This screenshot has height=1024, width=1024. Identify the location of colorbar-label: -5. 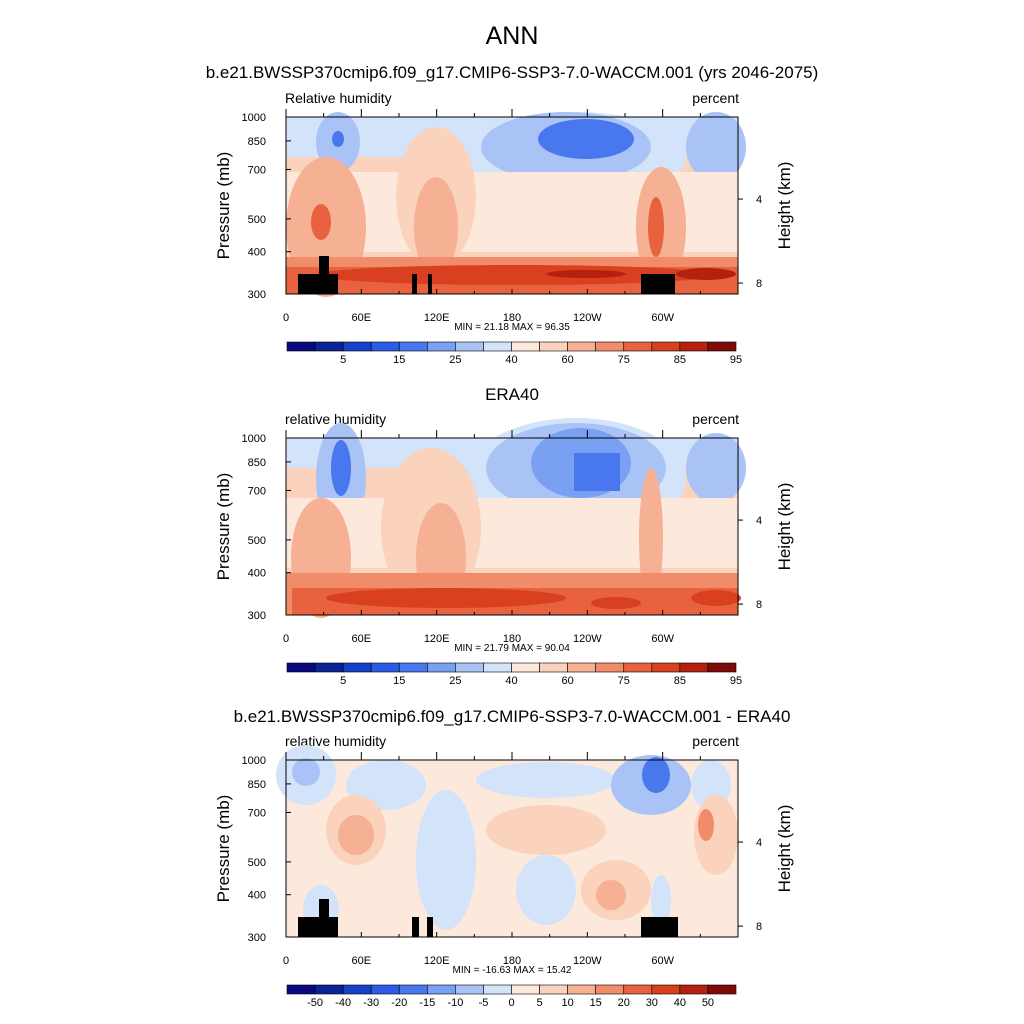
(484, 1003).